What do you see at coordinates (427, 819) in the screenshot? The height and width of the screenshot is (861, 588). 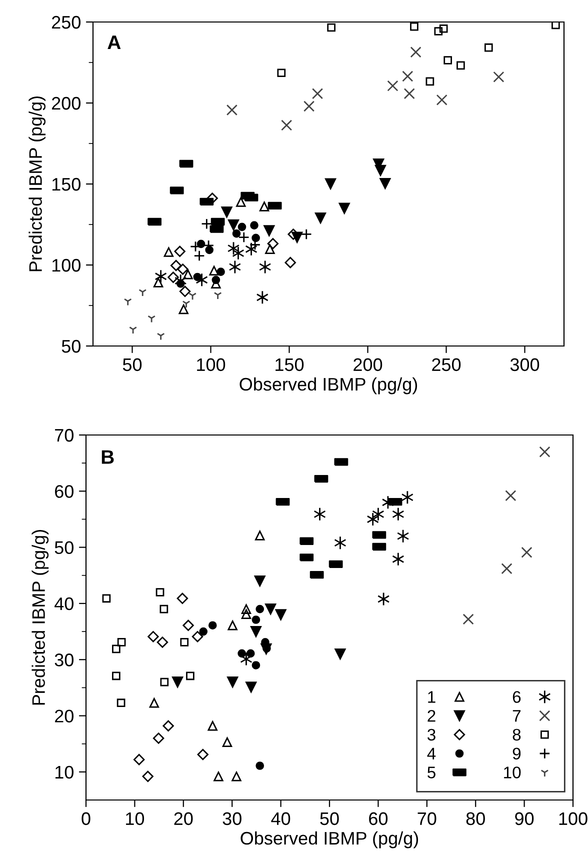 I see `x-tick-label: 70` at bounding box center [427, 819].